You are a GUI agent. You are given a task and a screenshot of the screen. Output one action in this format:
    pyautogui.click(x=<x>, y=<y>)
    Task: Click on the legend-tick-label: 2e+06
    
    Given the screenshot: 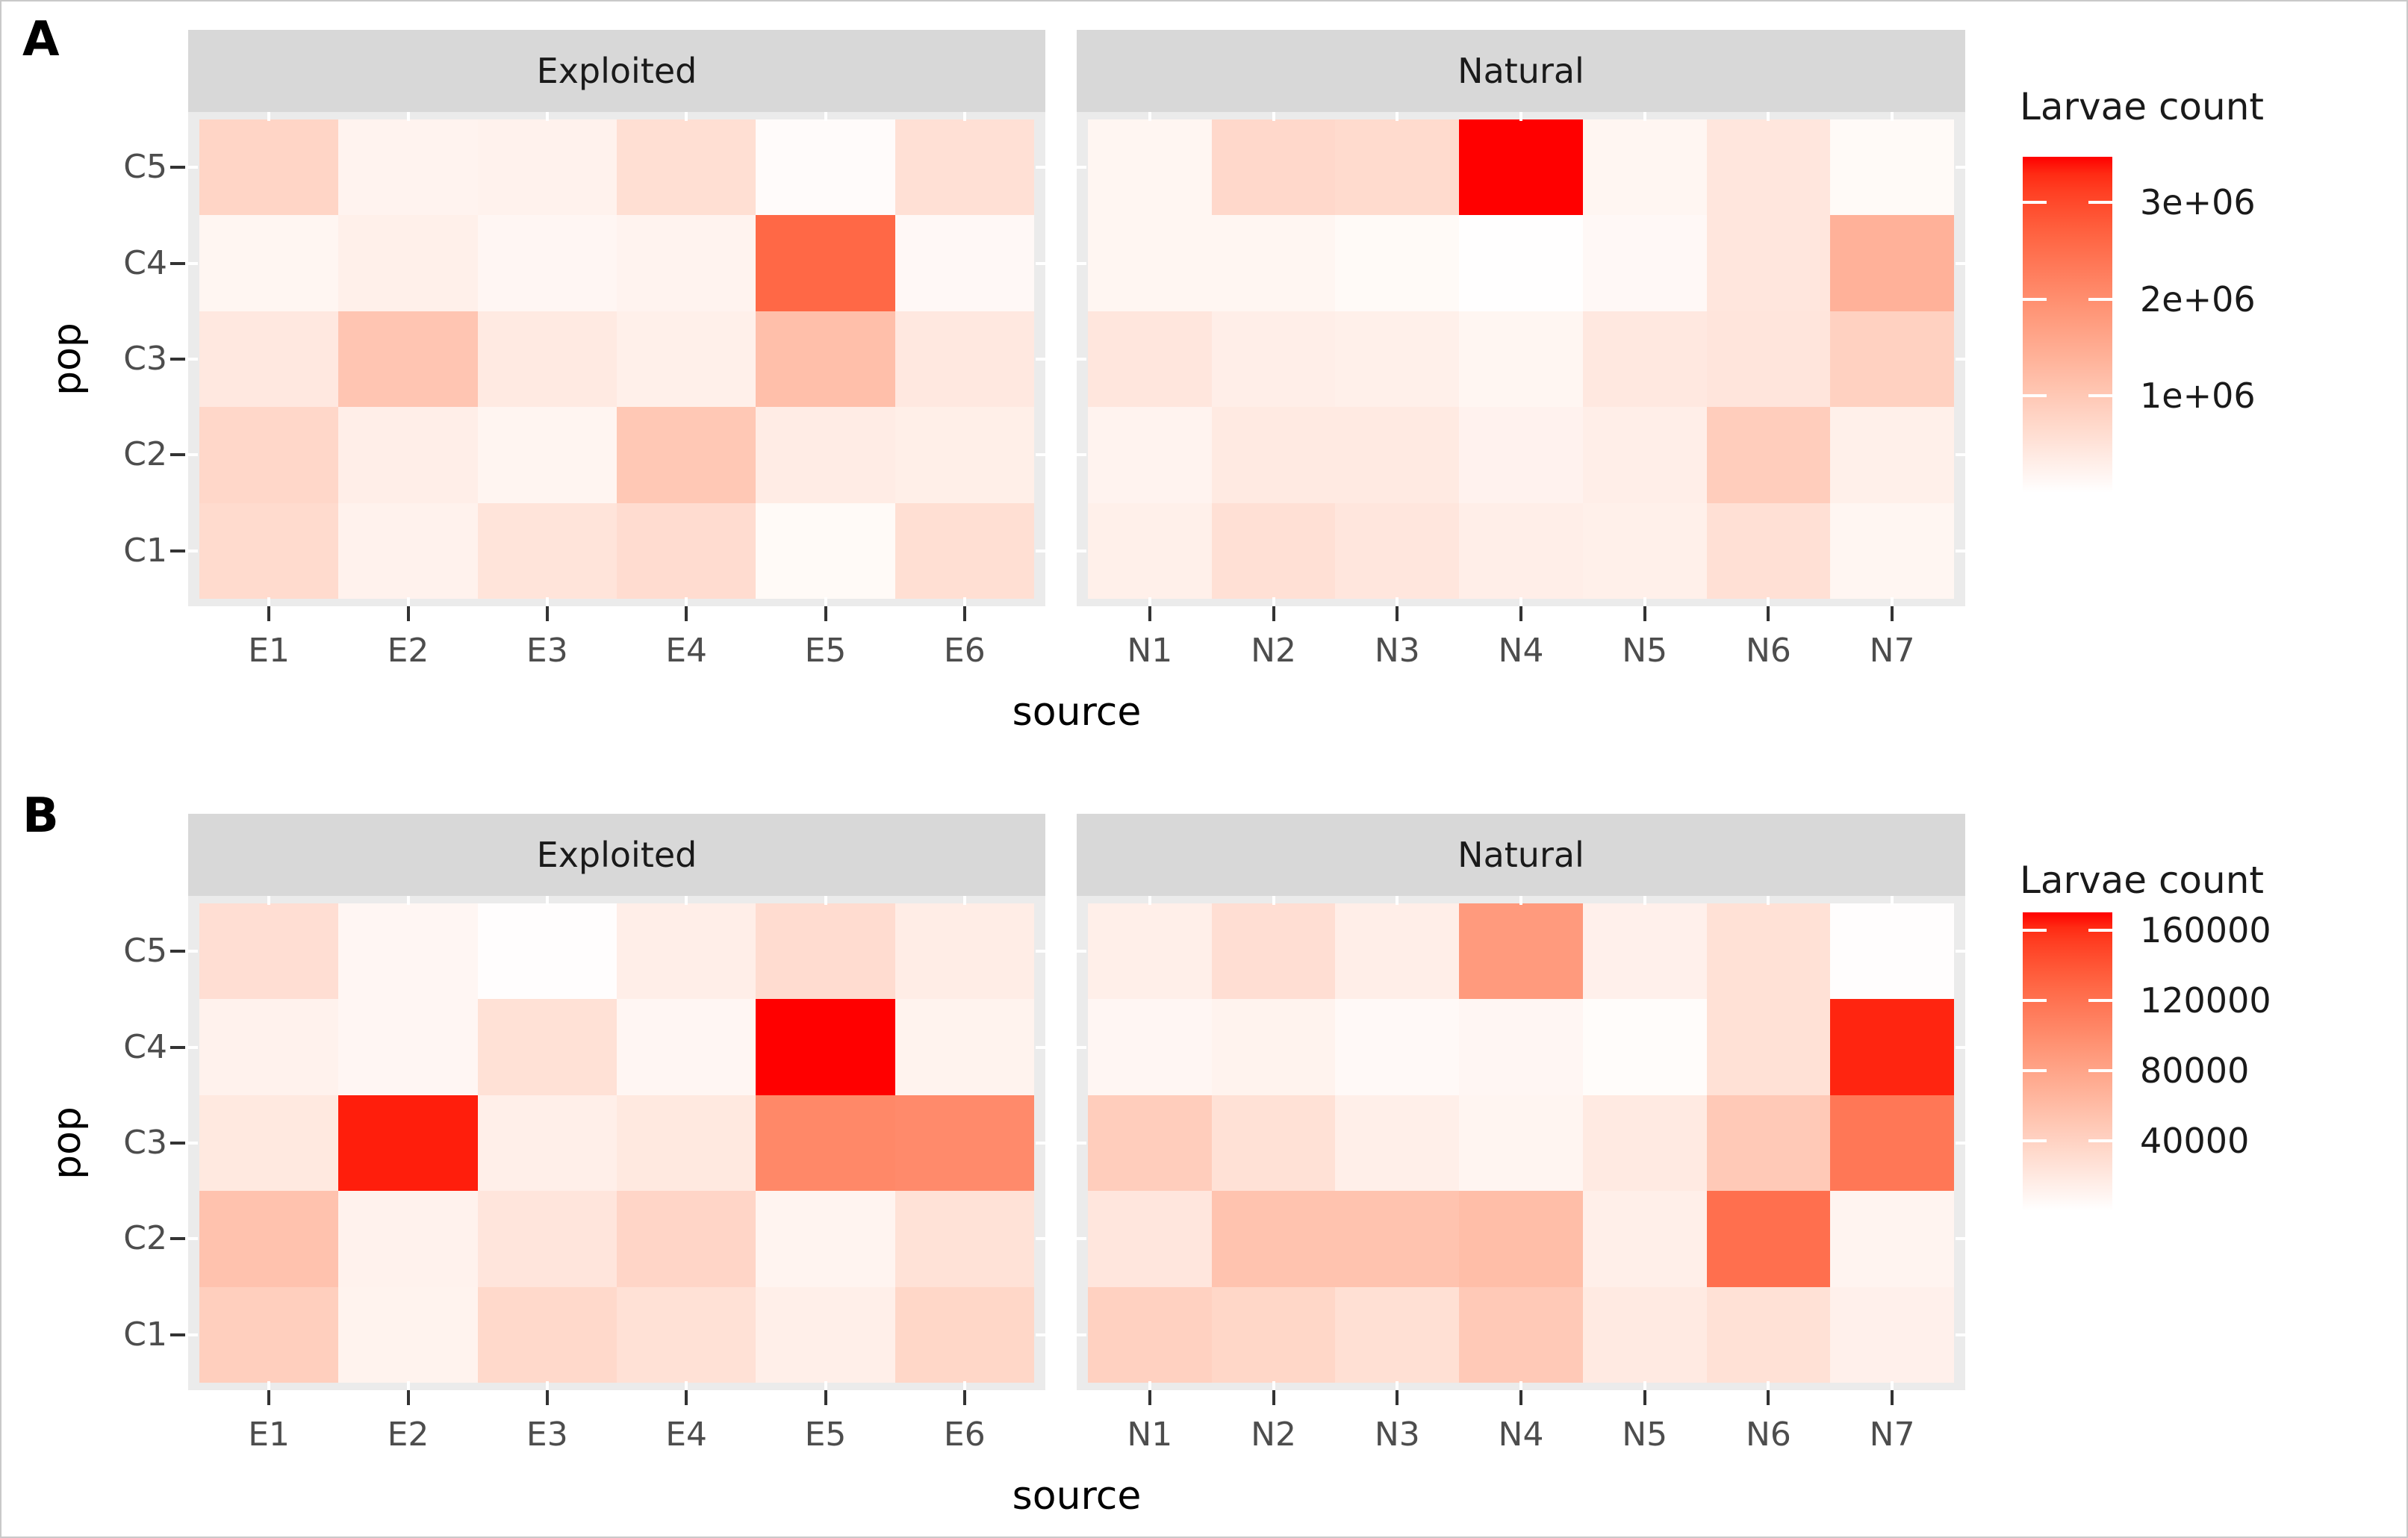 What is the action you would take?
    pyautogui.click(x=2198, y=299)
    